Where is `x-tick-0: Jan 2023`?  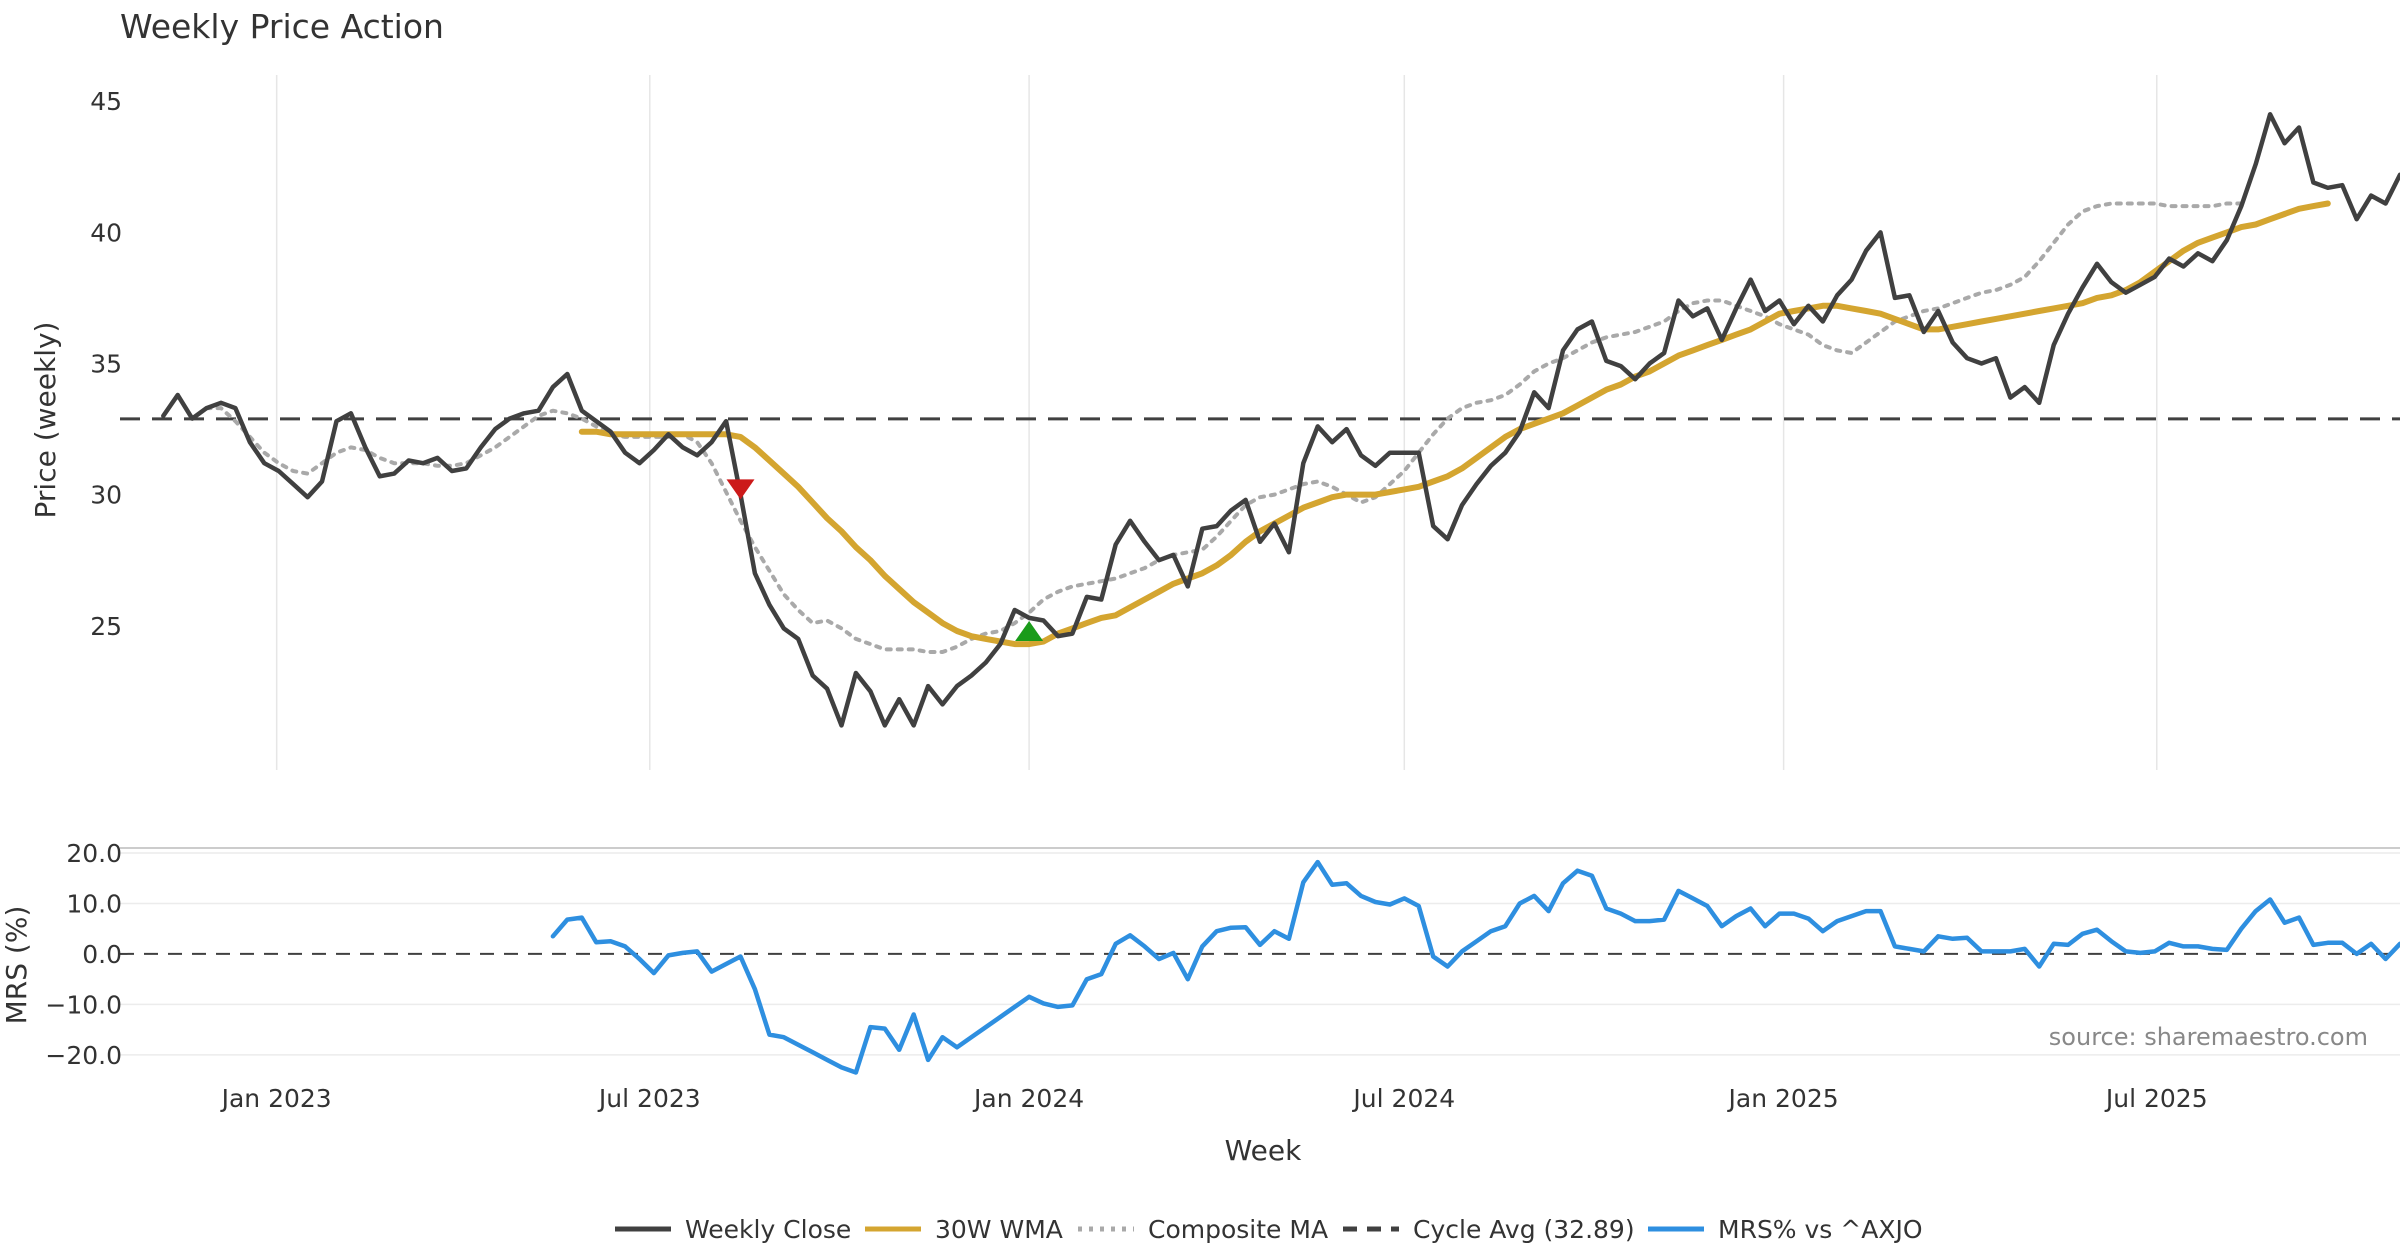 x-tick-0: Jan 2023 is located at coordinates (276, 1098).